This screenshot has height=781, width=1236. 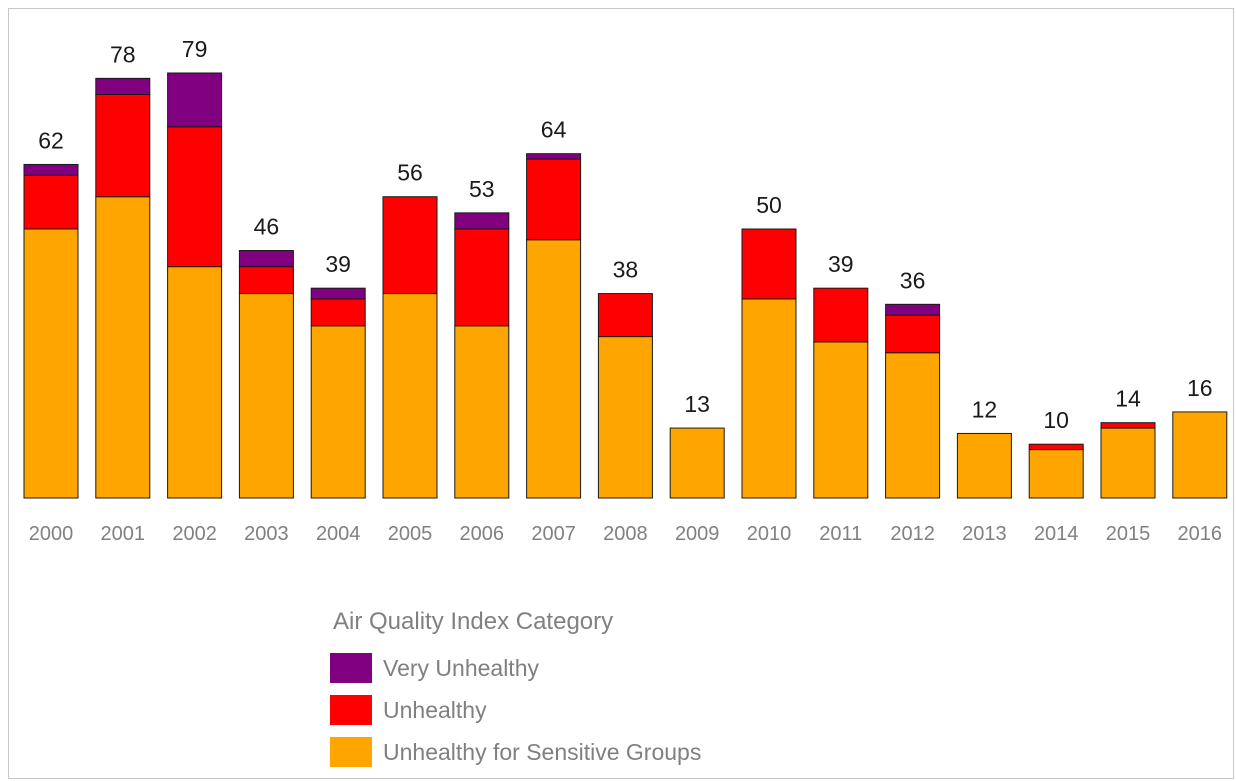 I want to click on bar-total-label: 14, so click(x=1128, y=399).